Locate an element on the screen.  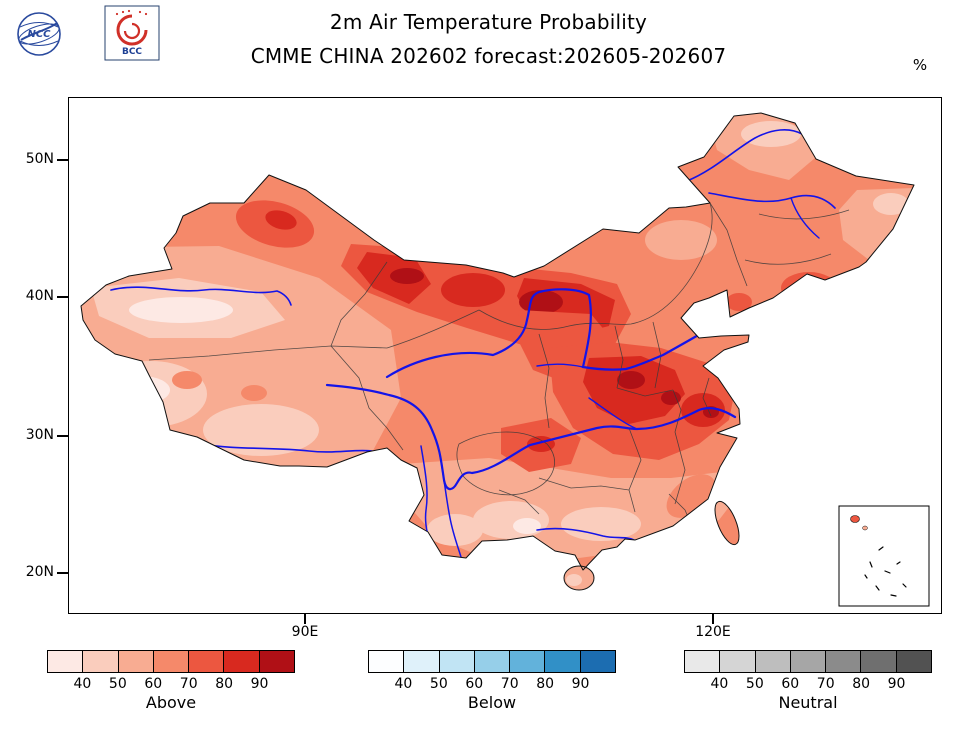
colorbar-label: Neutral is located at coordinates (808, 702).